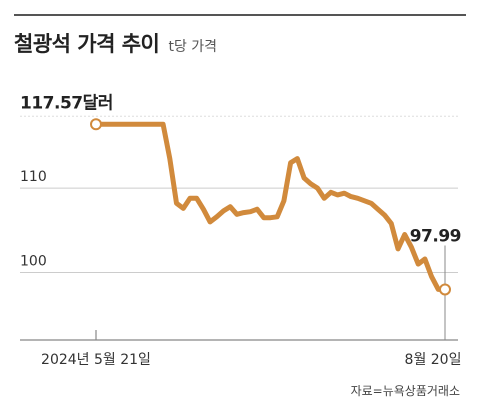  Describe the element at coordinates (240, 15) in the screenshot. I see `top-rule` at that location.